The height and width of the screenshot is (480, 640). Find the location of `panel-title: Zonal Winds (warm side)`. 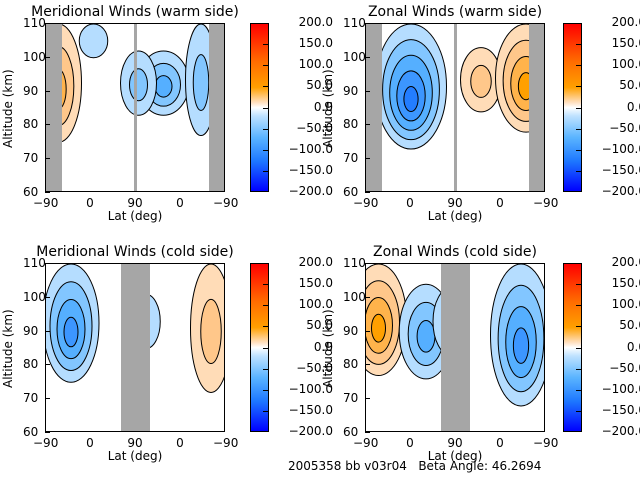

panel-title: Zonal Winds (warm side) is located at coordinates (455, 12).